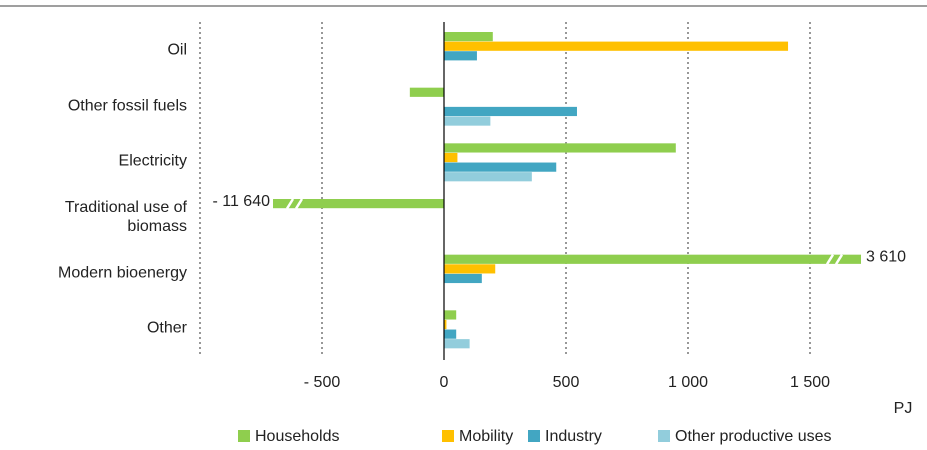 The height and width of the screenshot is (450, 927). I want to click on x-tick-label: 1 500, so click(810, 382).